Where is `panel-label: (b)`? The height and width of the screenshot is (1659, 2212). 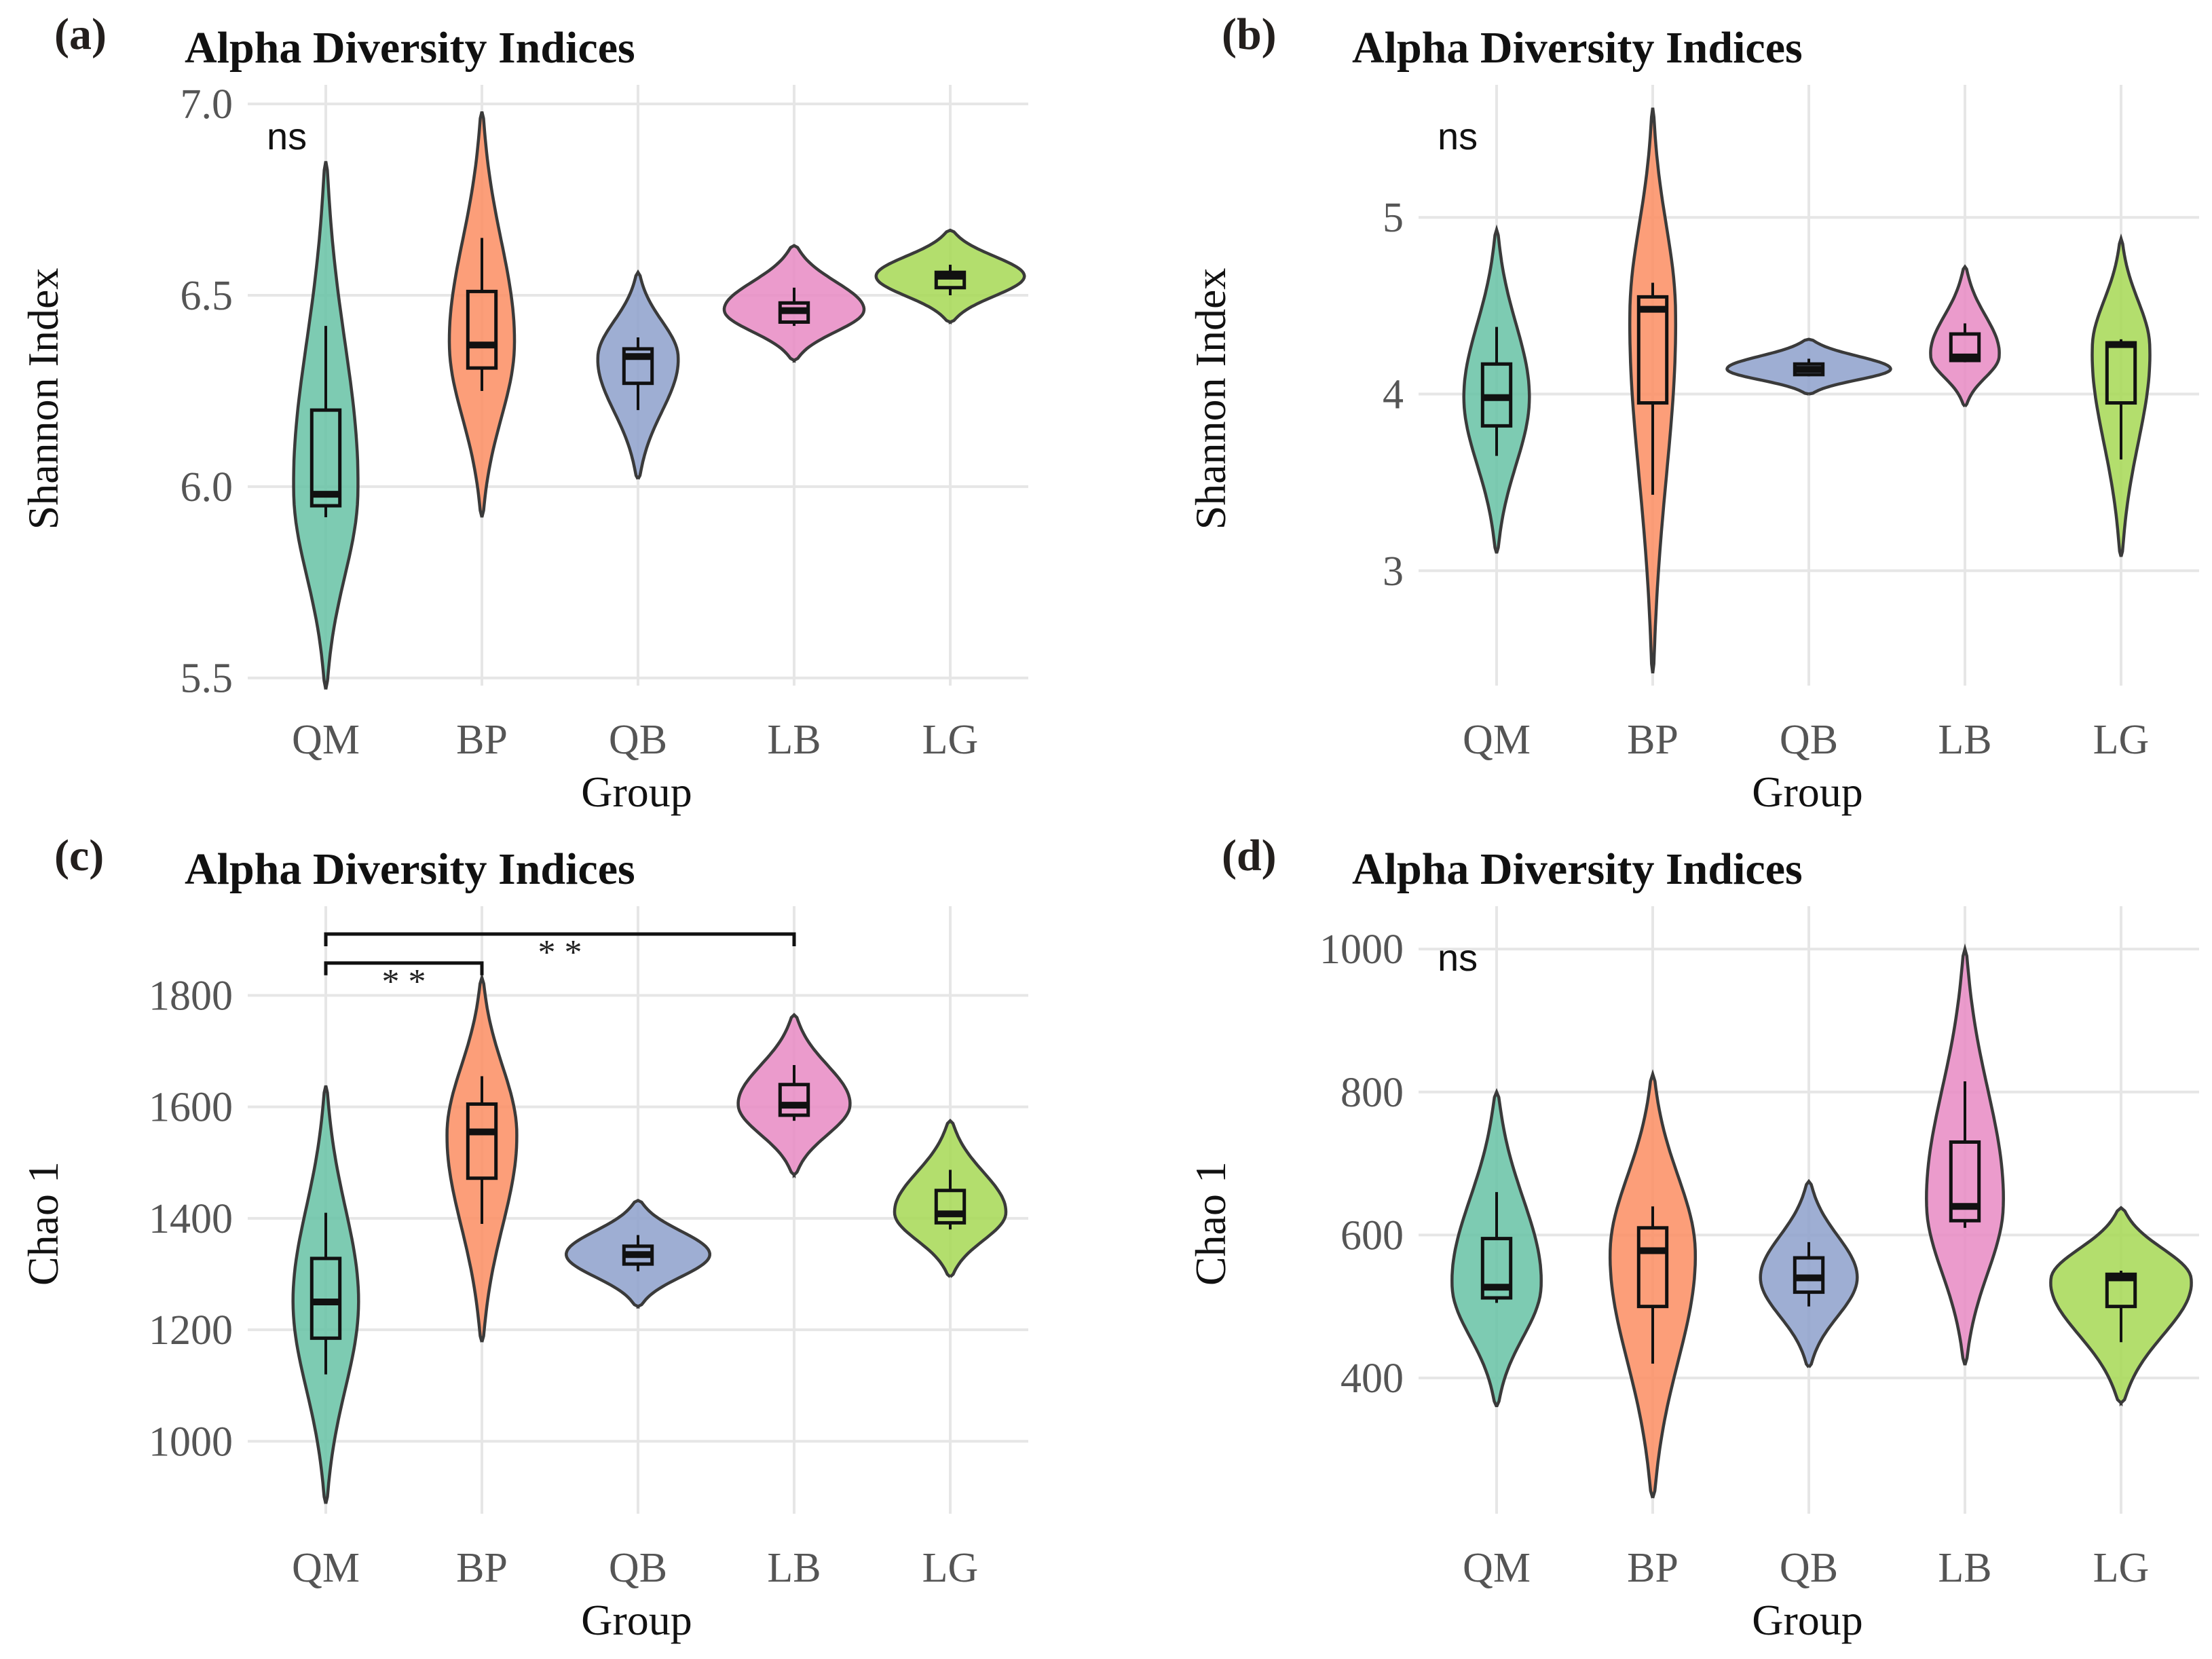 panel-label: (b) is located at coordinates (1249, 35).